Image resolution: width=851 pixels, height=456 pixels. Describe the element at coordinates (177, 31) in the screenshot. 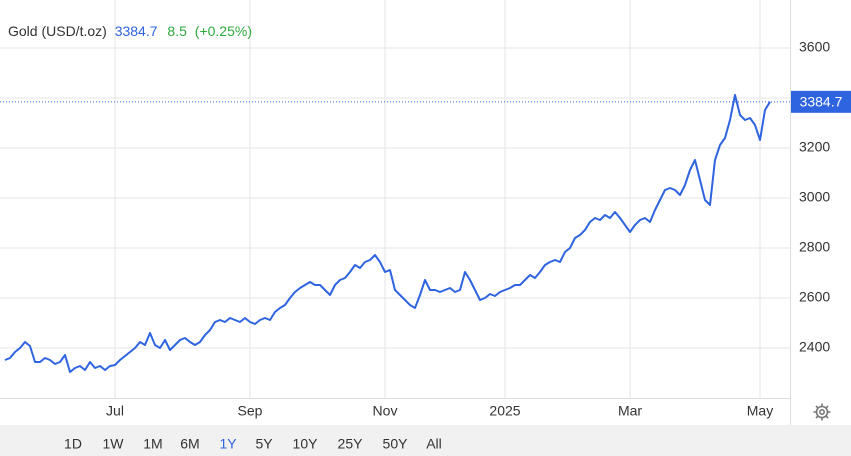

I see `change: 8.5` at that location.